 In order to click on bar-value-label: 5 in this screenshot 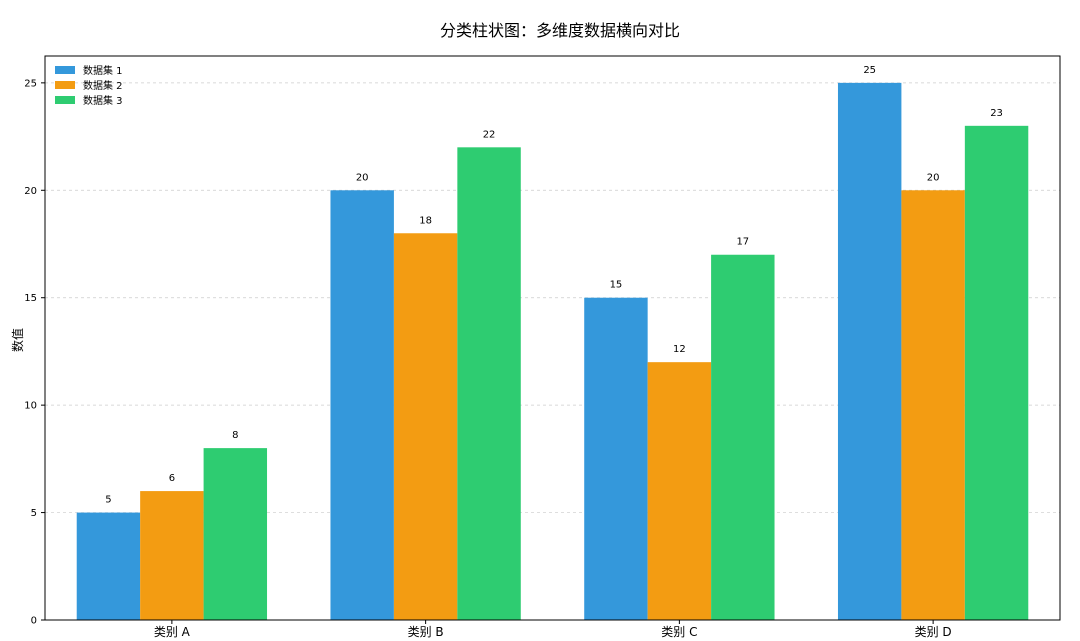, I will do `click(108, 500)`.